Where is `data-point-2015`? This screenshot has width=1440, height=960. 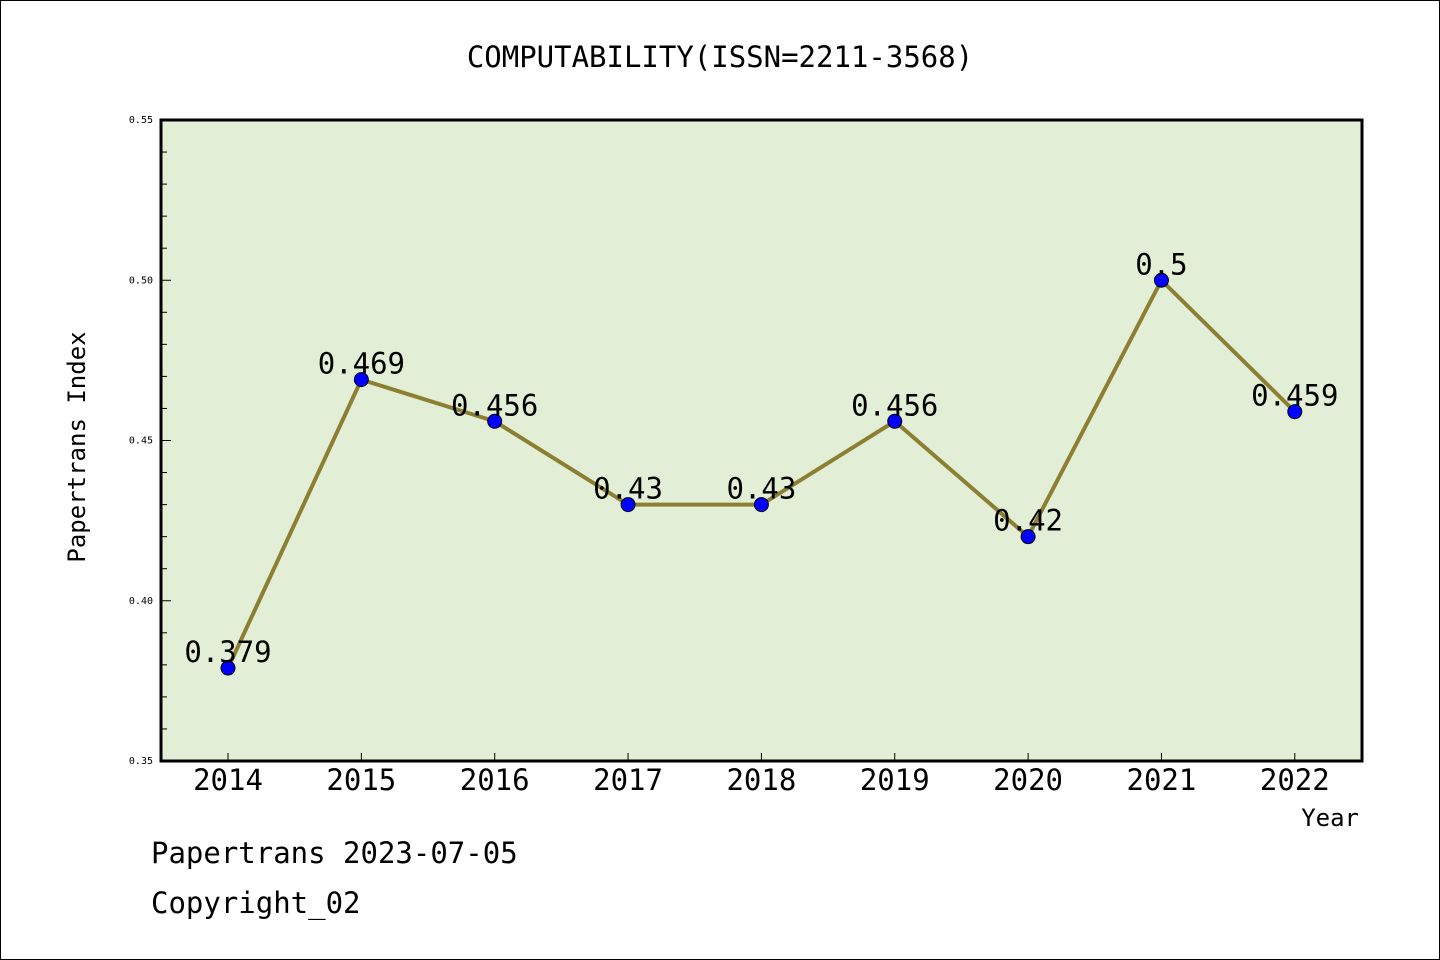
data-point-2015 is located at coordinates (361, 380).